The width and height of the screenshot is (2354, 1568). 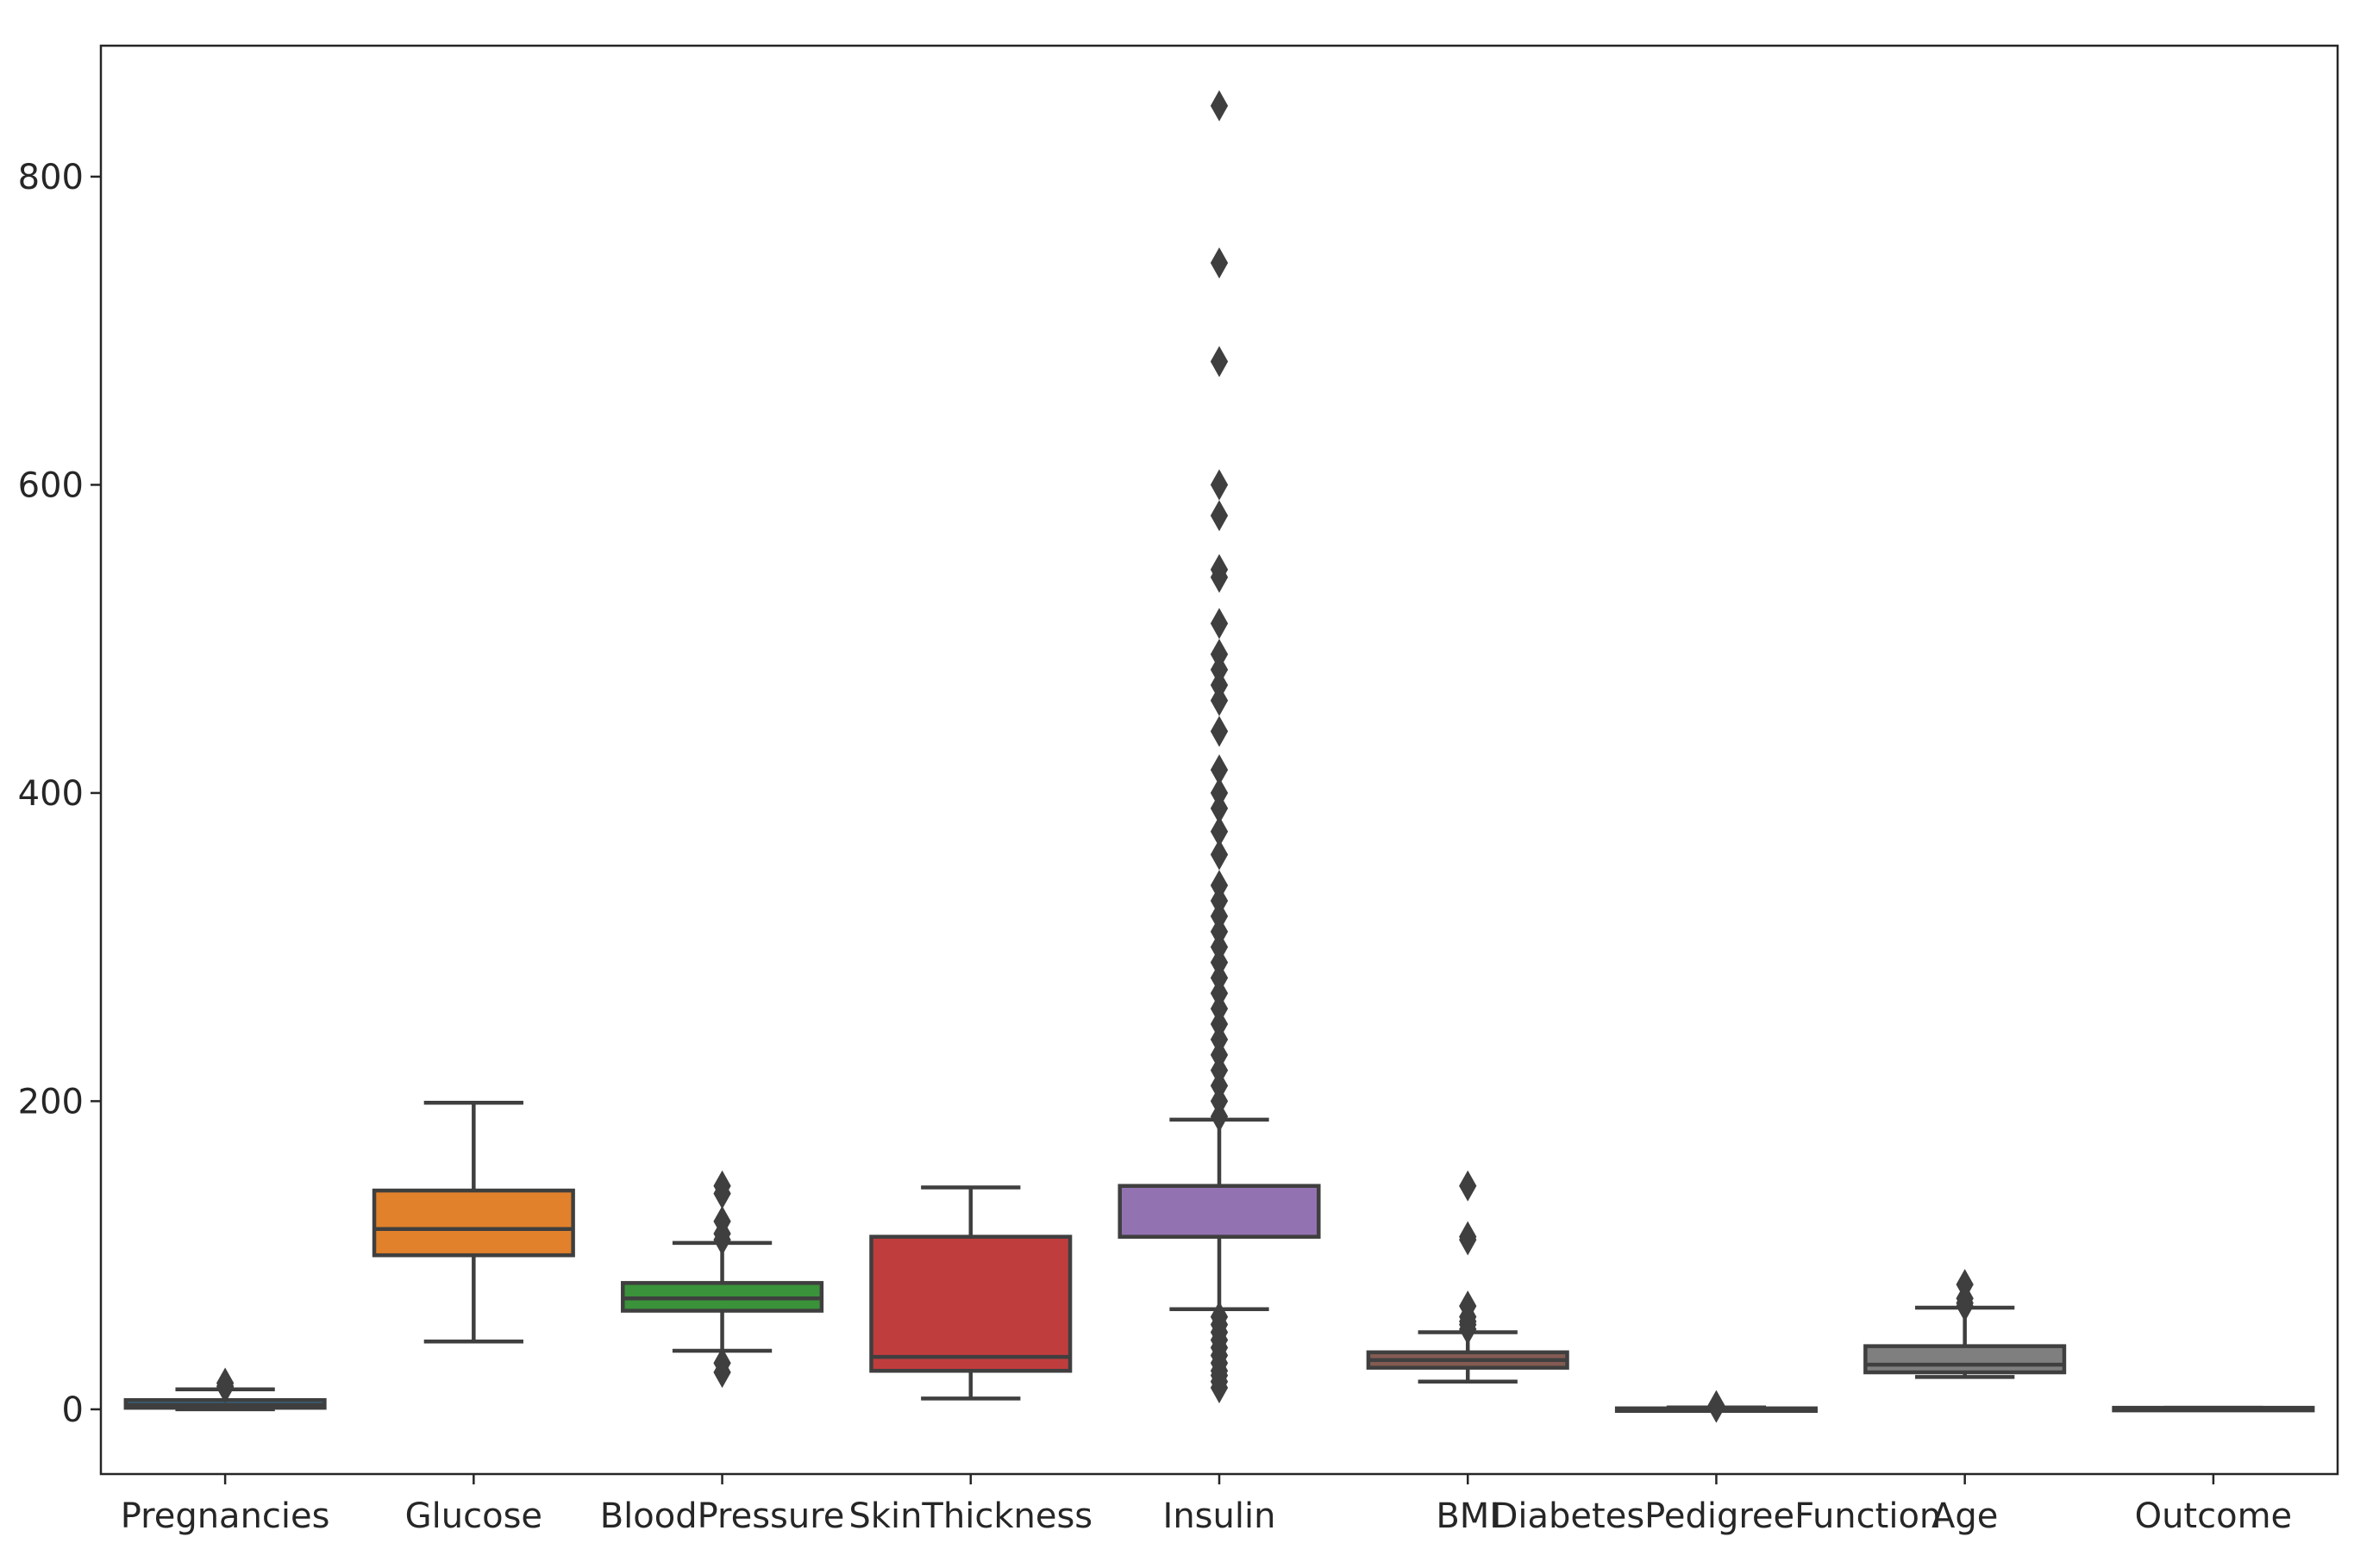 I want to click on x-tick-label: Age, so click(x=1964, y=1516).